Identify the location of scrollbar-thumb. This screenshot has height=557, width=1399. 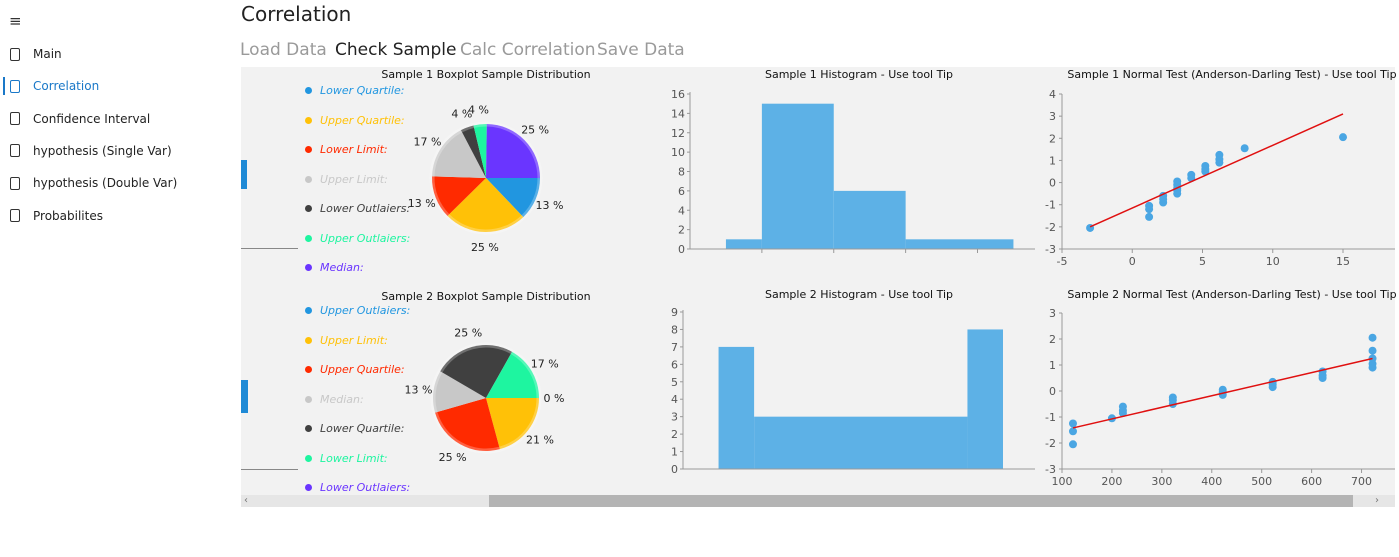
(921, 501).